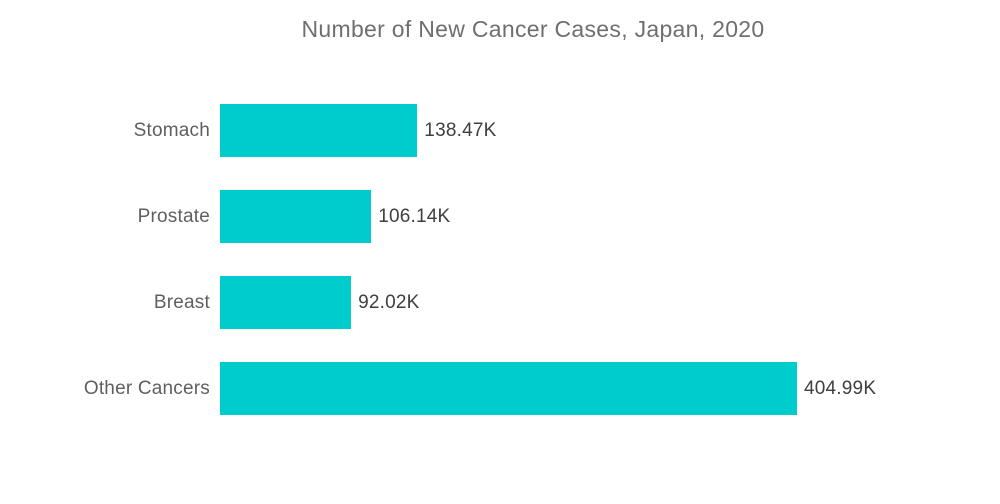 This screenshot has width=1000, height=504. Describe the element at coordinates (840, 388) in the screenshot. I see `value-label: 404.99K` at that location.